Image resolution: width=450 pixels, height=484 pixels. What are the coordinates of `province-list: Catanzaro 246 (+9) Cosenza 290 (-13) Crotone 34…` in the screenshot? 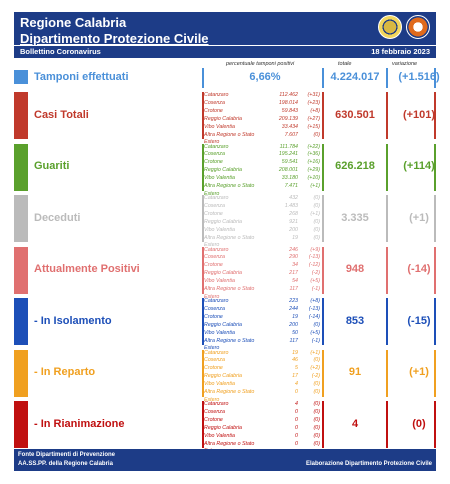 It's located at (262, 274).